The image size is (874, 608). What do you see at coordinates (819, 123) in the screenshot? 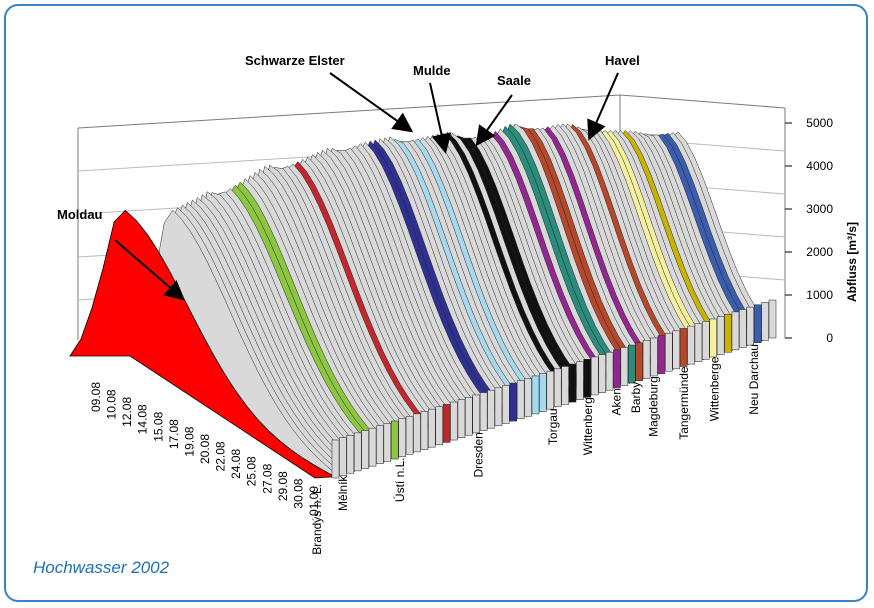
I see `z-tick-label: 5000` at bounding box center [819, 123].